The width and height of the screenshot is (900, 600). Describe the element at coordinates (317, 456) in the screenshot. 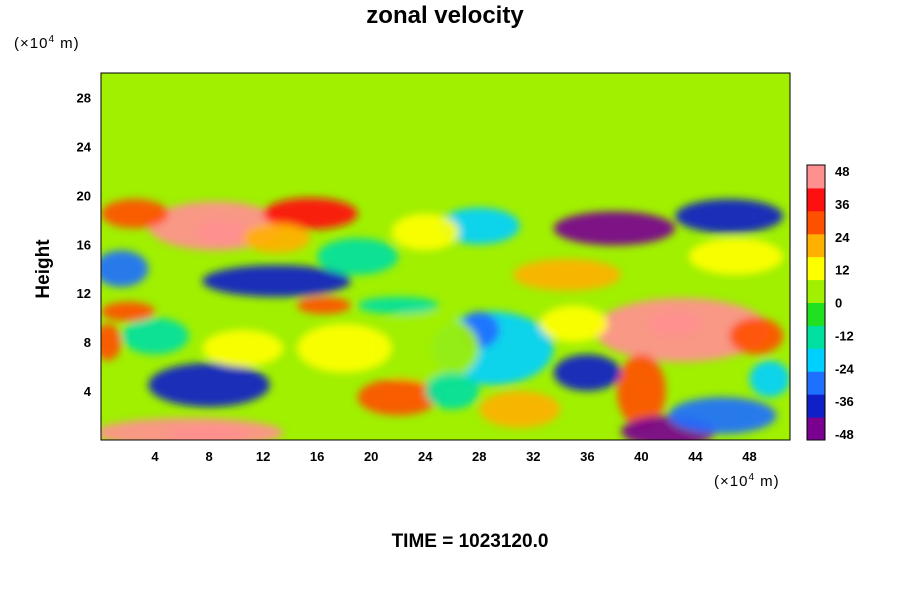

I see `x-tick-label: 16` at that location.